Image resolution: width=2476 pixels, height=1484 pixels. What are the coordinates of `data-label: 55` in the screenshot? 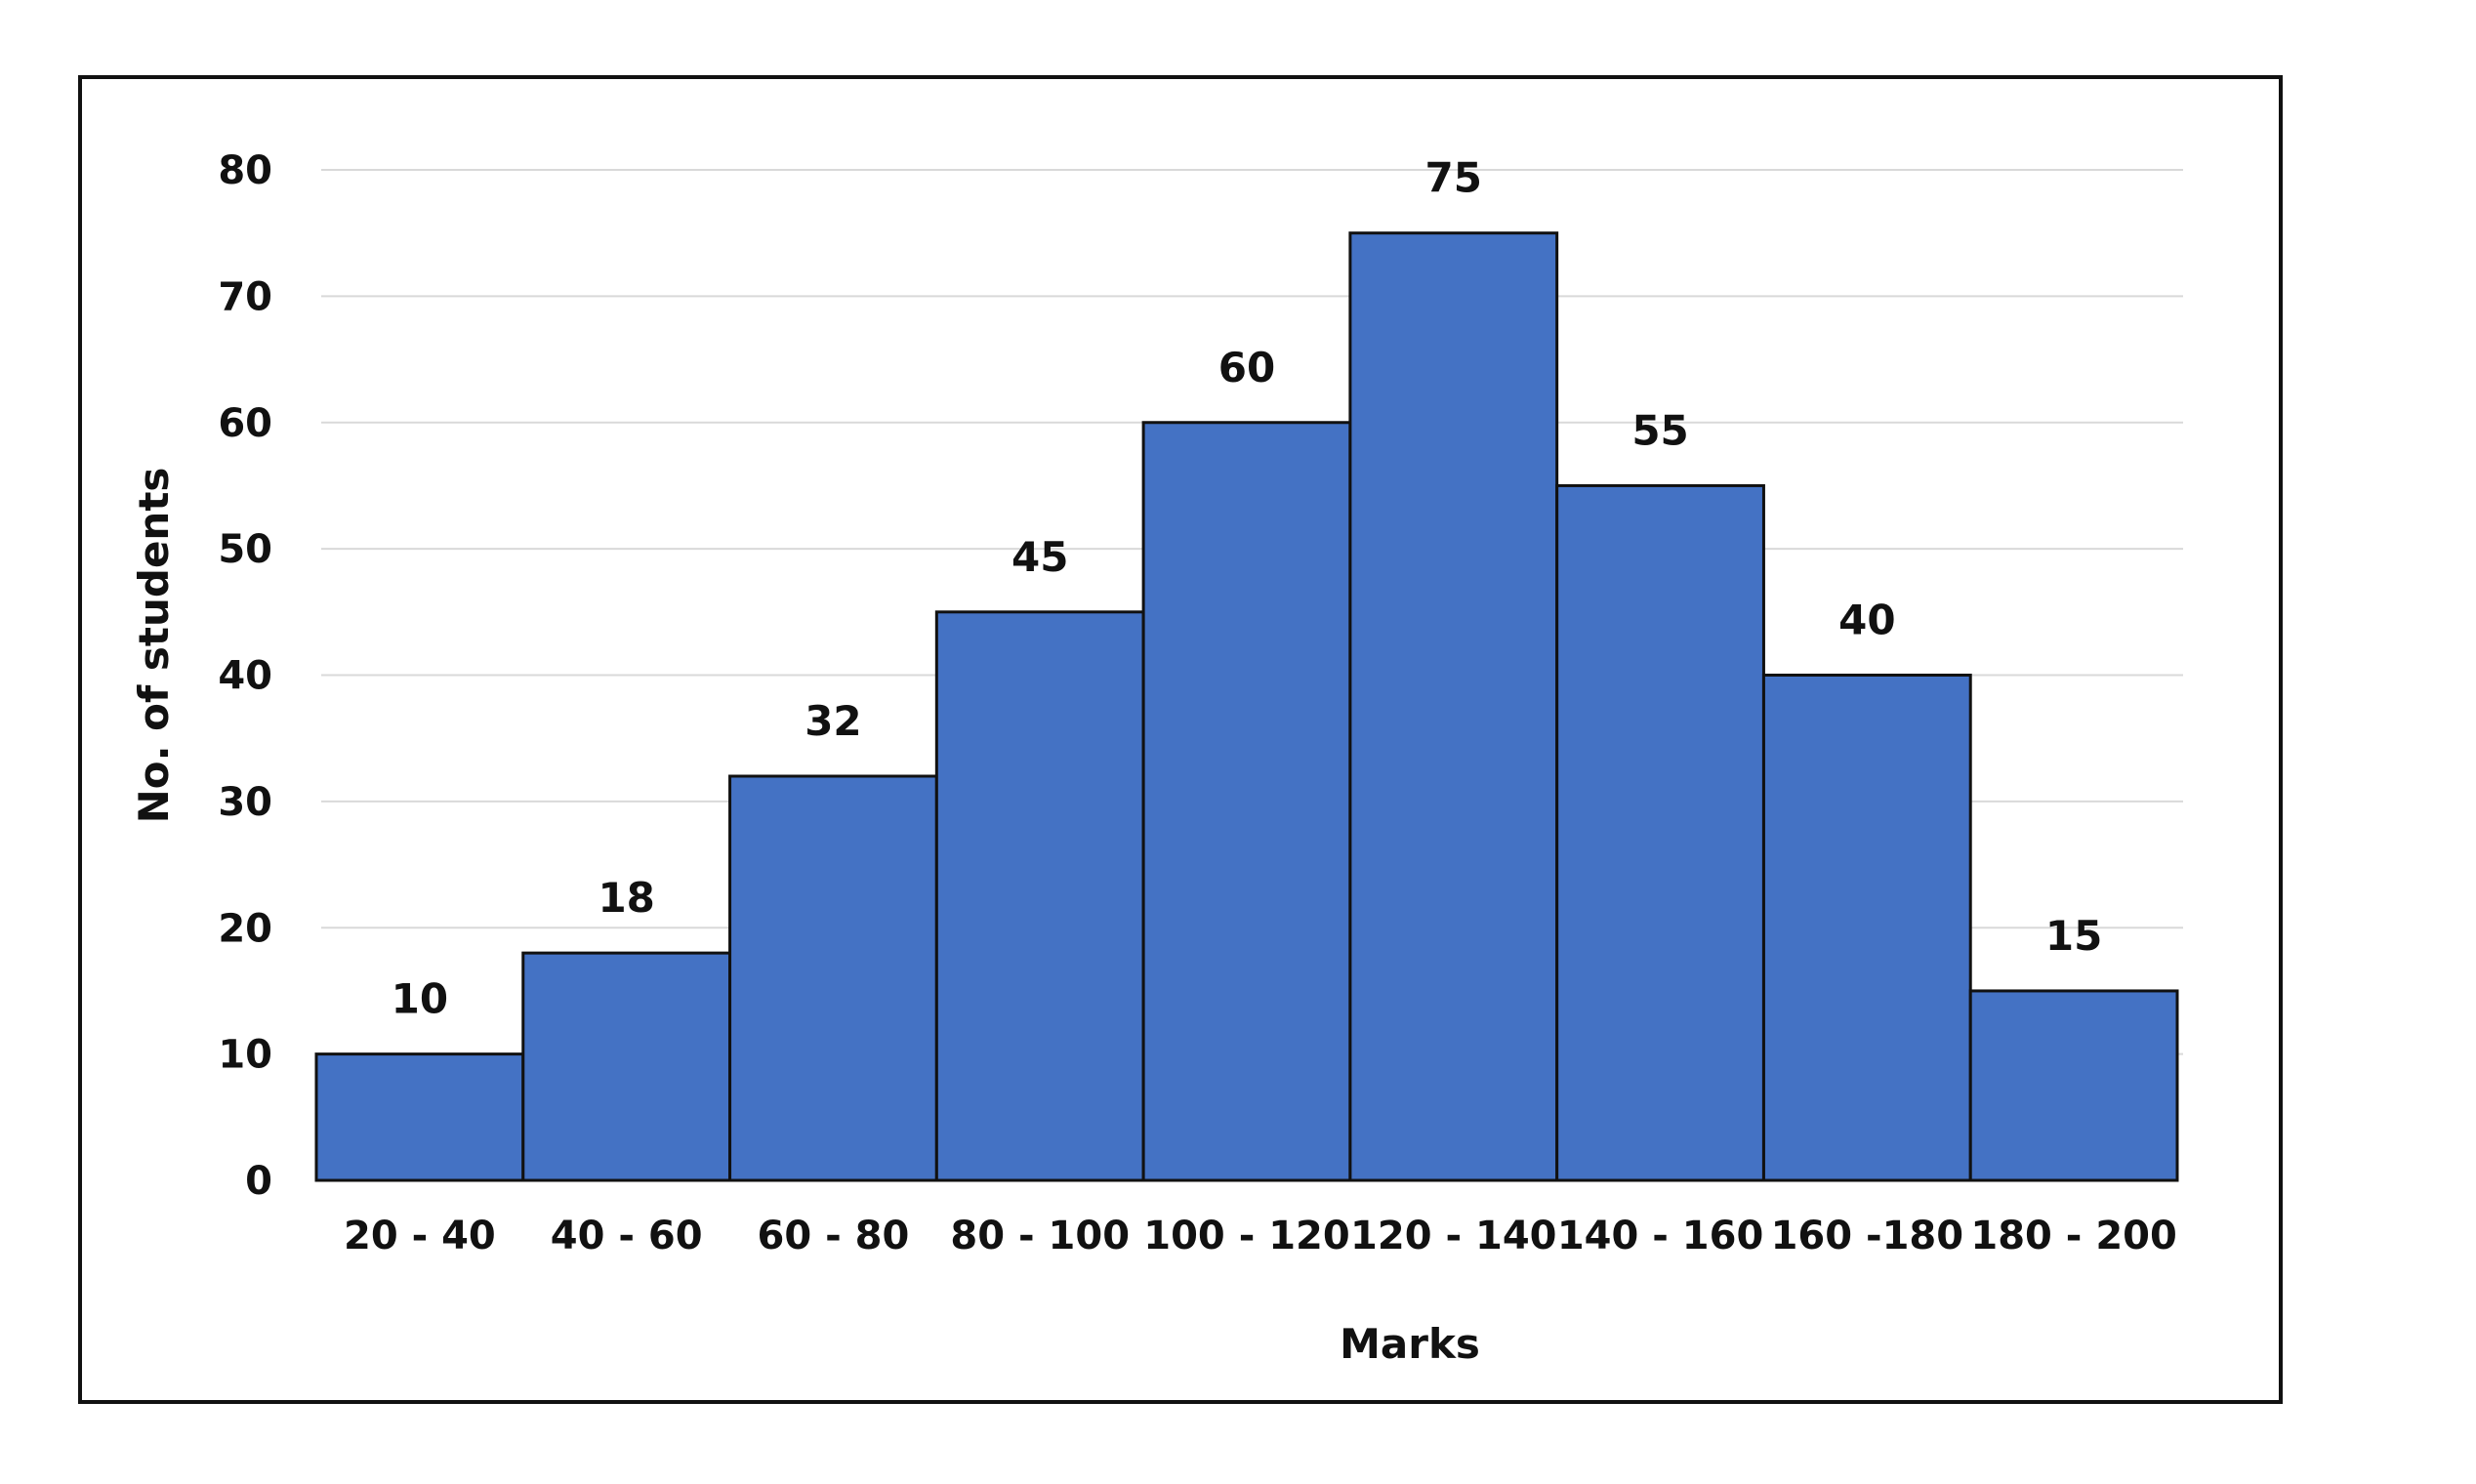 It's located at (1660, 430).